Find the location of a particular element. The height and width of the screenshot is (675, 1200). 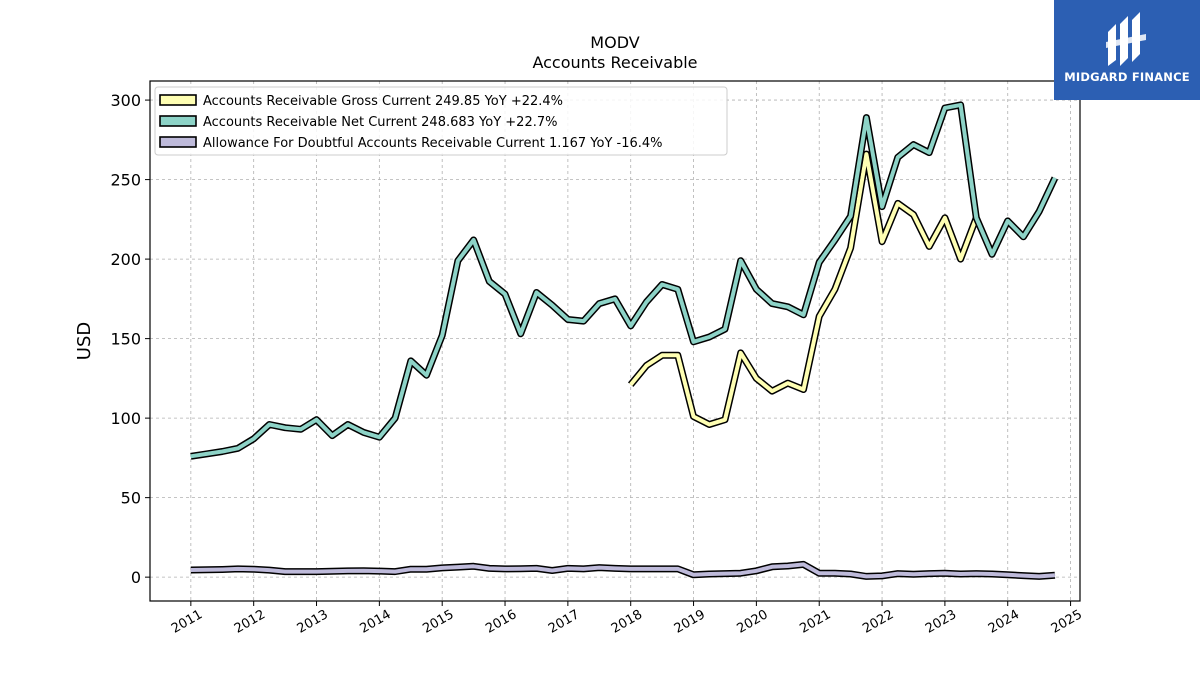

series-allowance-doubtful is located at coordinates (623, 570).